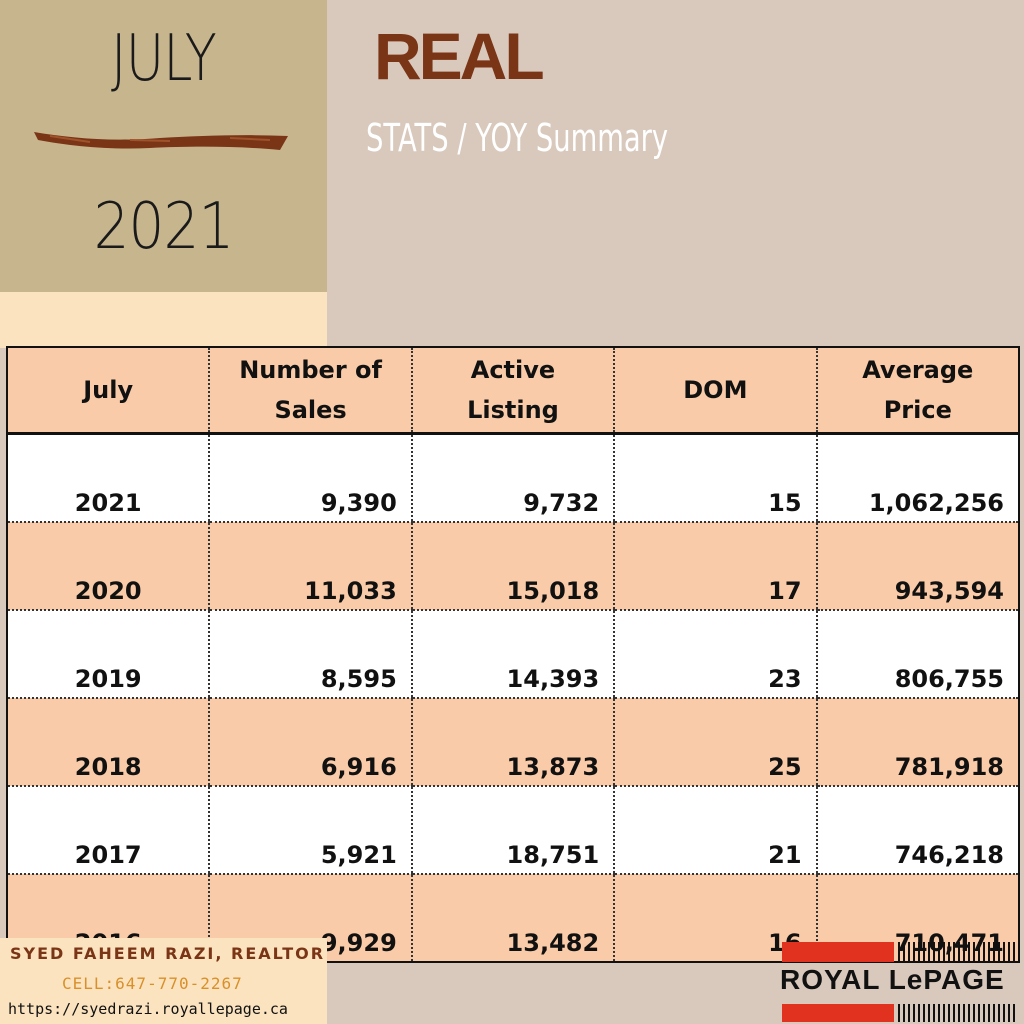 The image size is (1024, 1024). I want to click on table-cell: 781,918, so click(917, 742).